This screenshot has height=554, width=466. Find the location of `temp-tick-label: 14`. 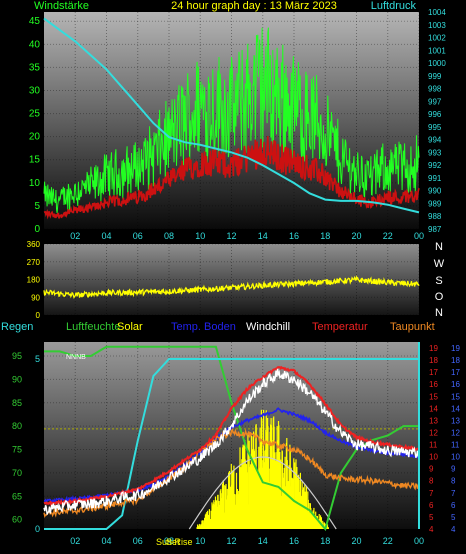

temp-tick-label: 14 is located at coordinates (433, 408).